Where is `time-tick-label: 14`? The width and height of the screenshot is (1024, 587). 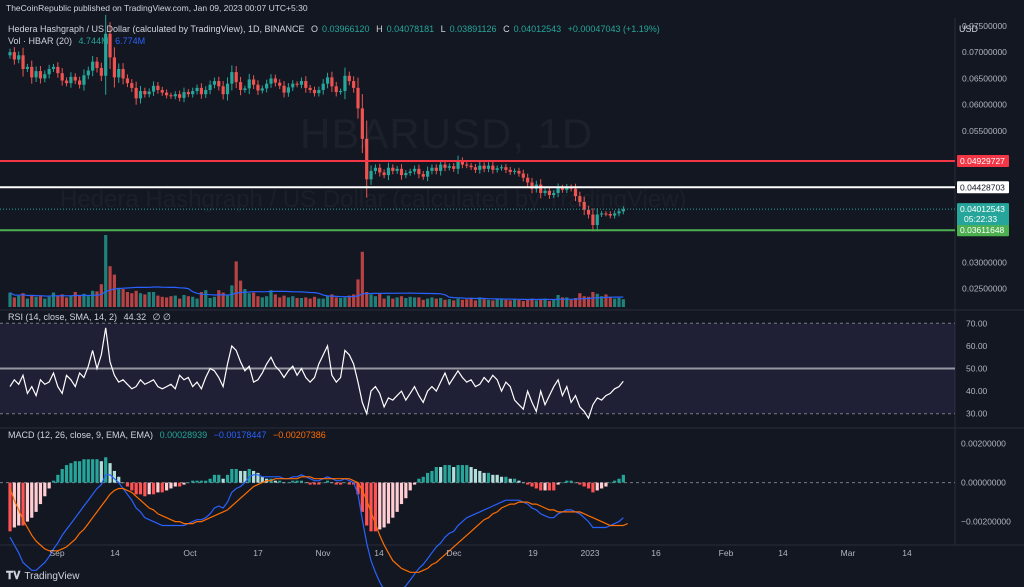
time-tick-label: 14 is located at coordinates (783, 553).